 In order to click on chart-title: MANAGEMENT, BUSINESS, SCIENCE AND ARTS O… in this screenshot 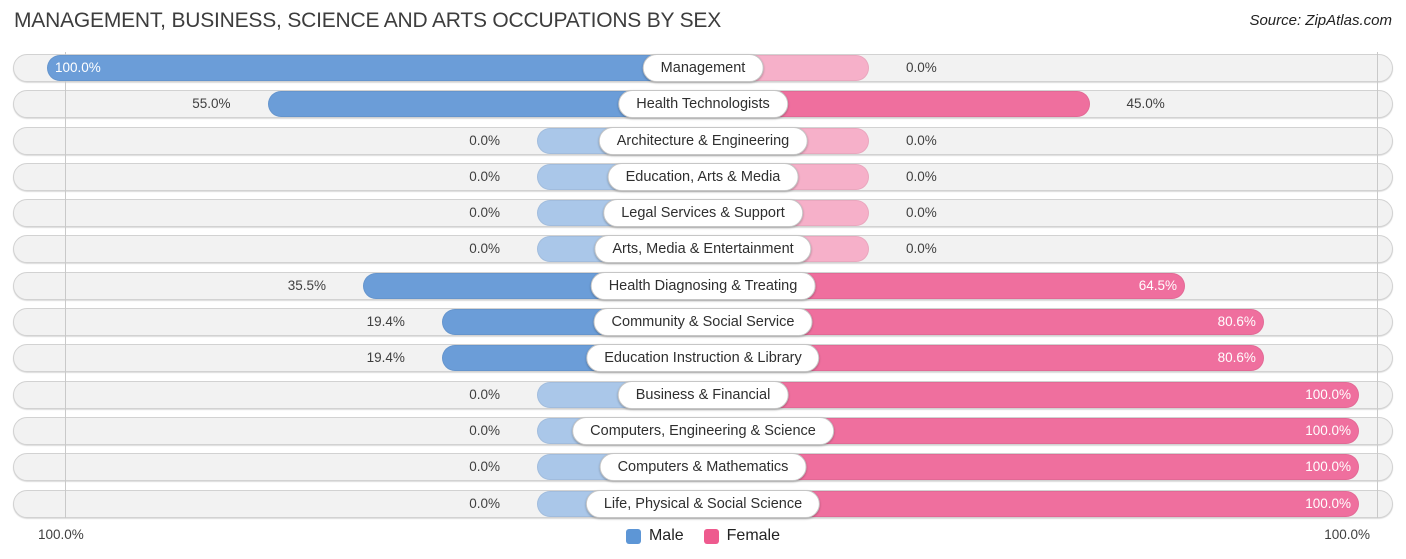, I will do `click(368, 20)`.